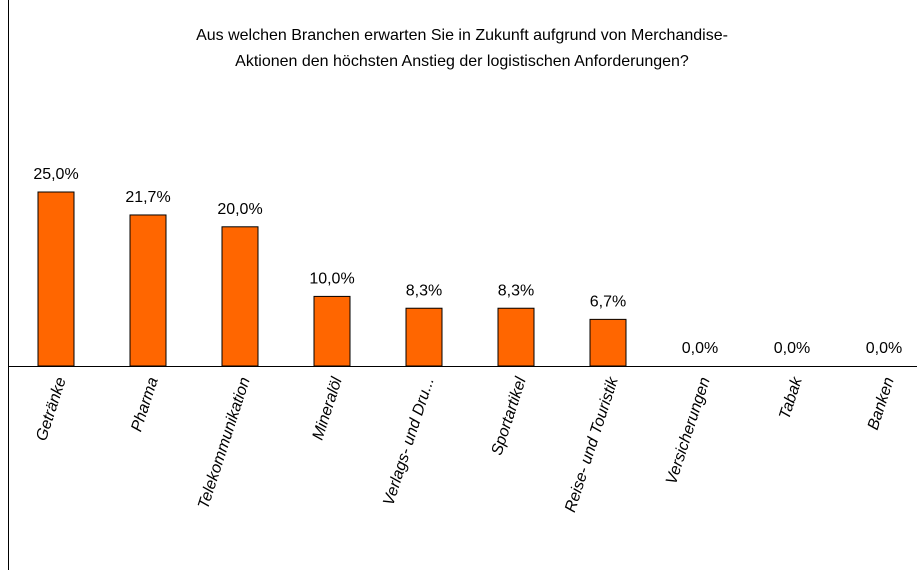 Image resolution: width=917 pixels, height=570 pixels. I want to click on data-label: 10,0%, so click(331, 279).